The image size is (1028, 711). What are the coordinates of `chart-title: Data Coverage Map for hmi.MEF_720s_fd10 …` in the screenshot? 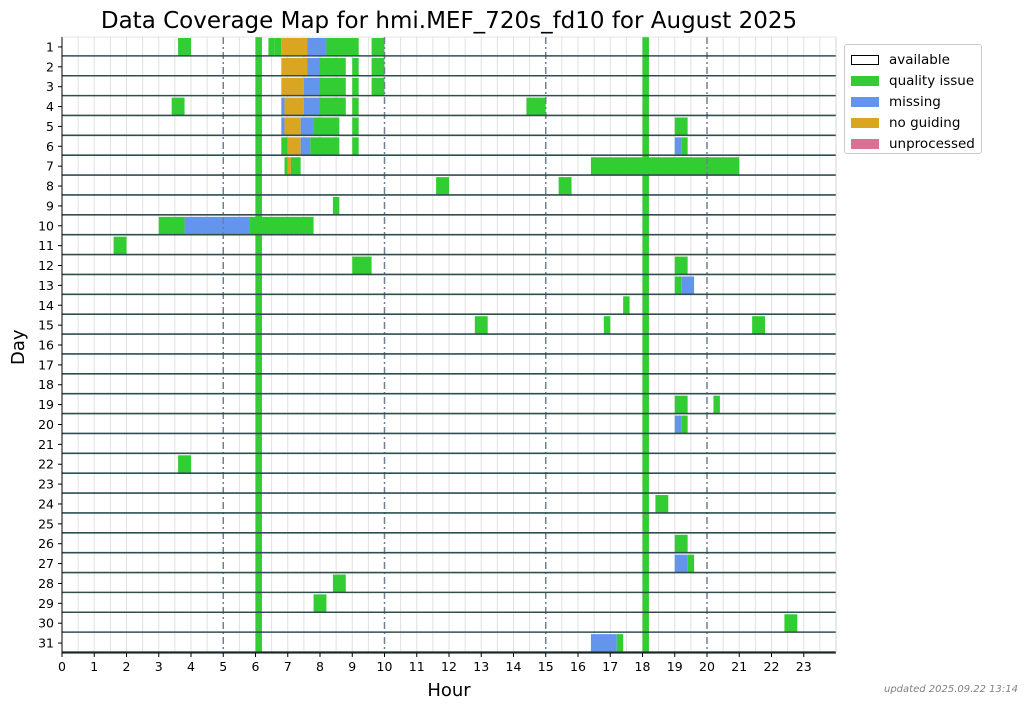 It's located at (449, 21).